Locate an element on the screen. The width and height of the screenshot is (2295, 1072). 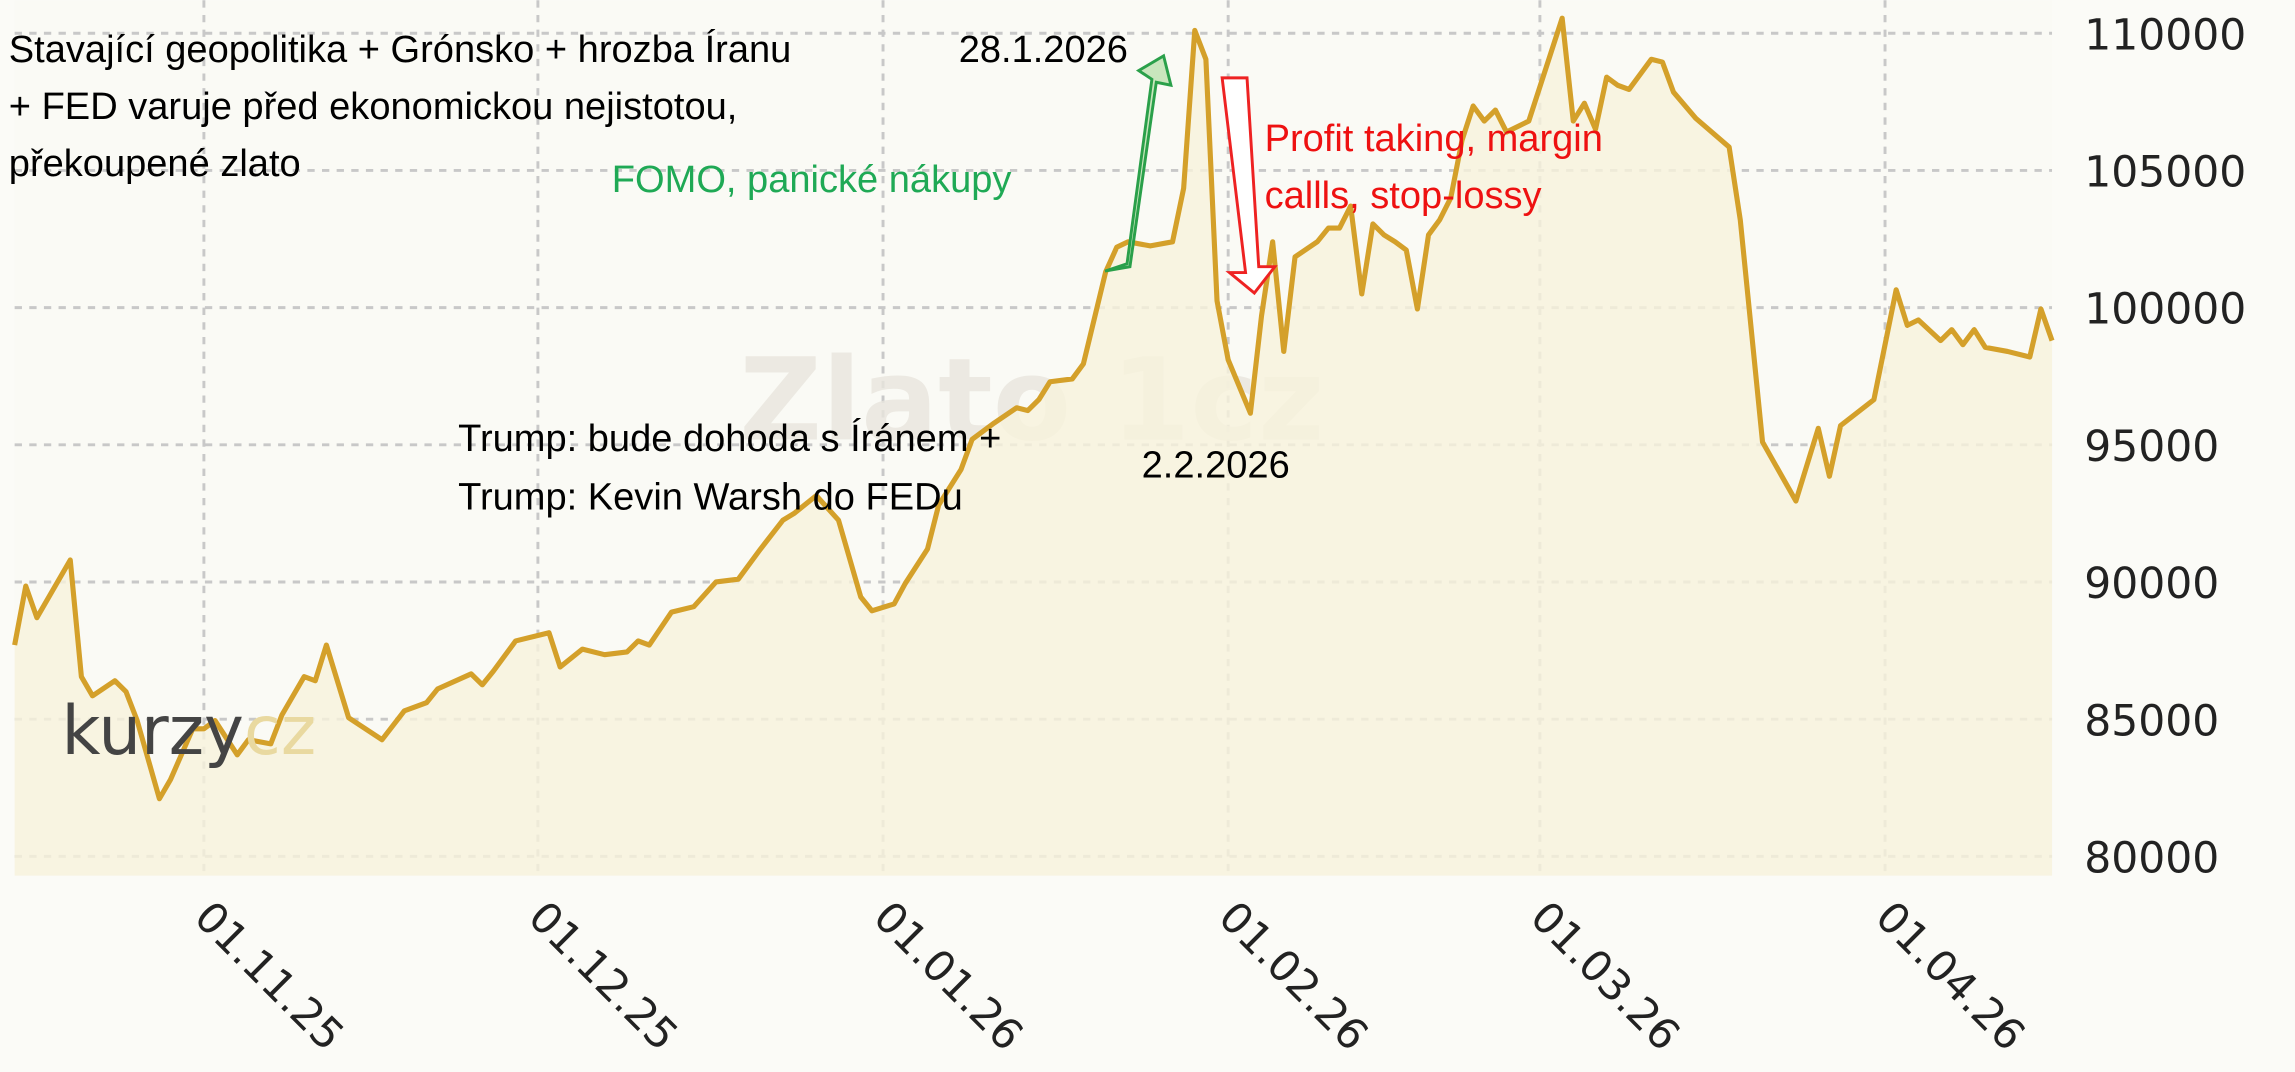
y-tick-label: 105000 is located at coordinates (2165, 173).